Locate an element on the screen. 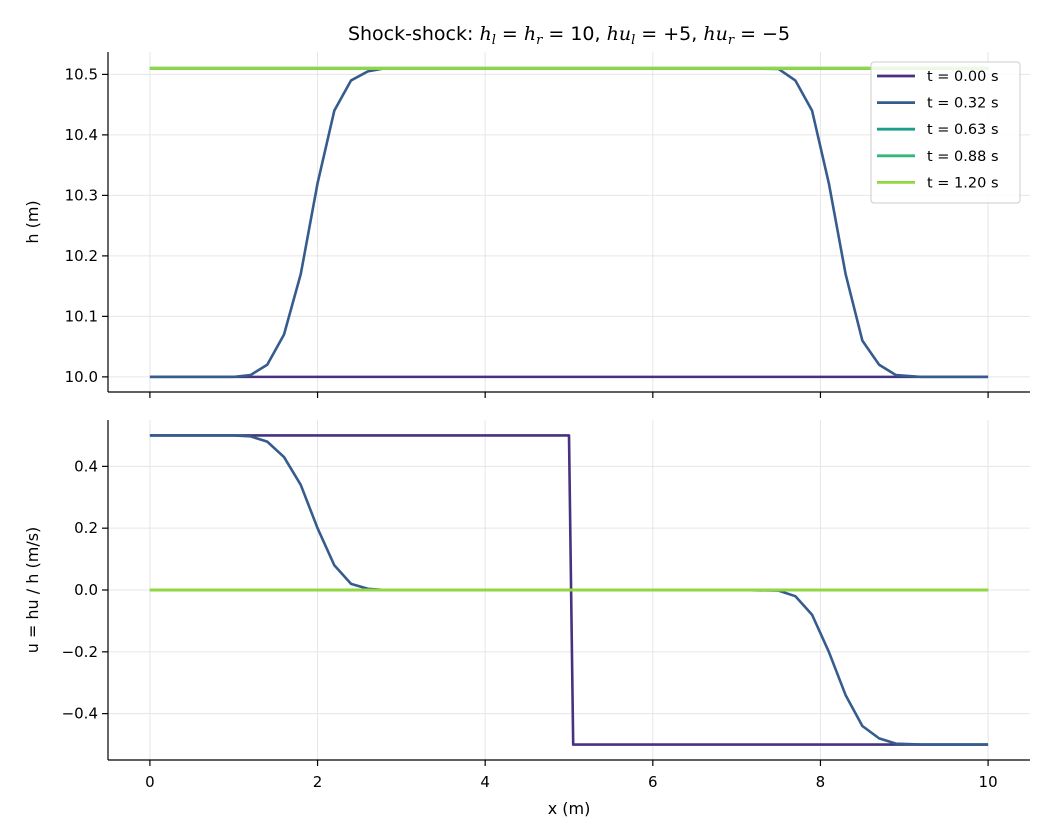 This screenshot has width=1050, height=840. title-hu1: hu is located at coordinates (619, 34).